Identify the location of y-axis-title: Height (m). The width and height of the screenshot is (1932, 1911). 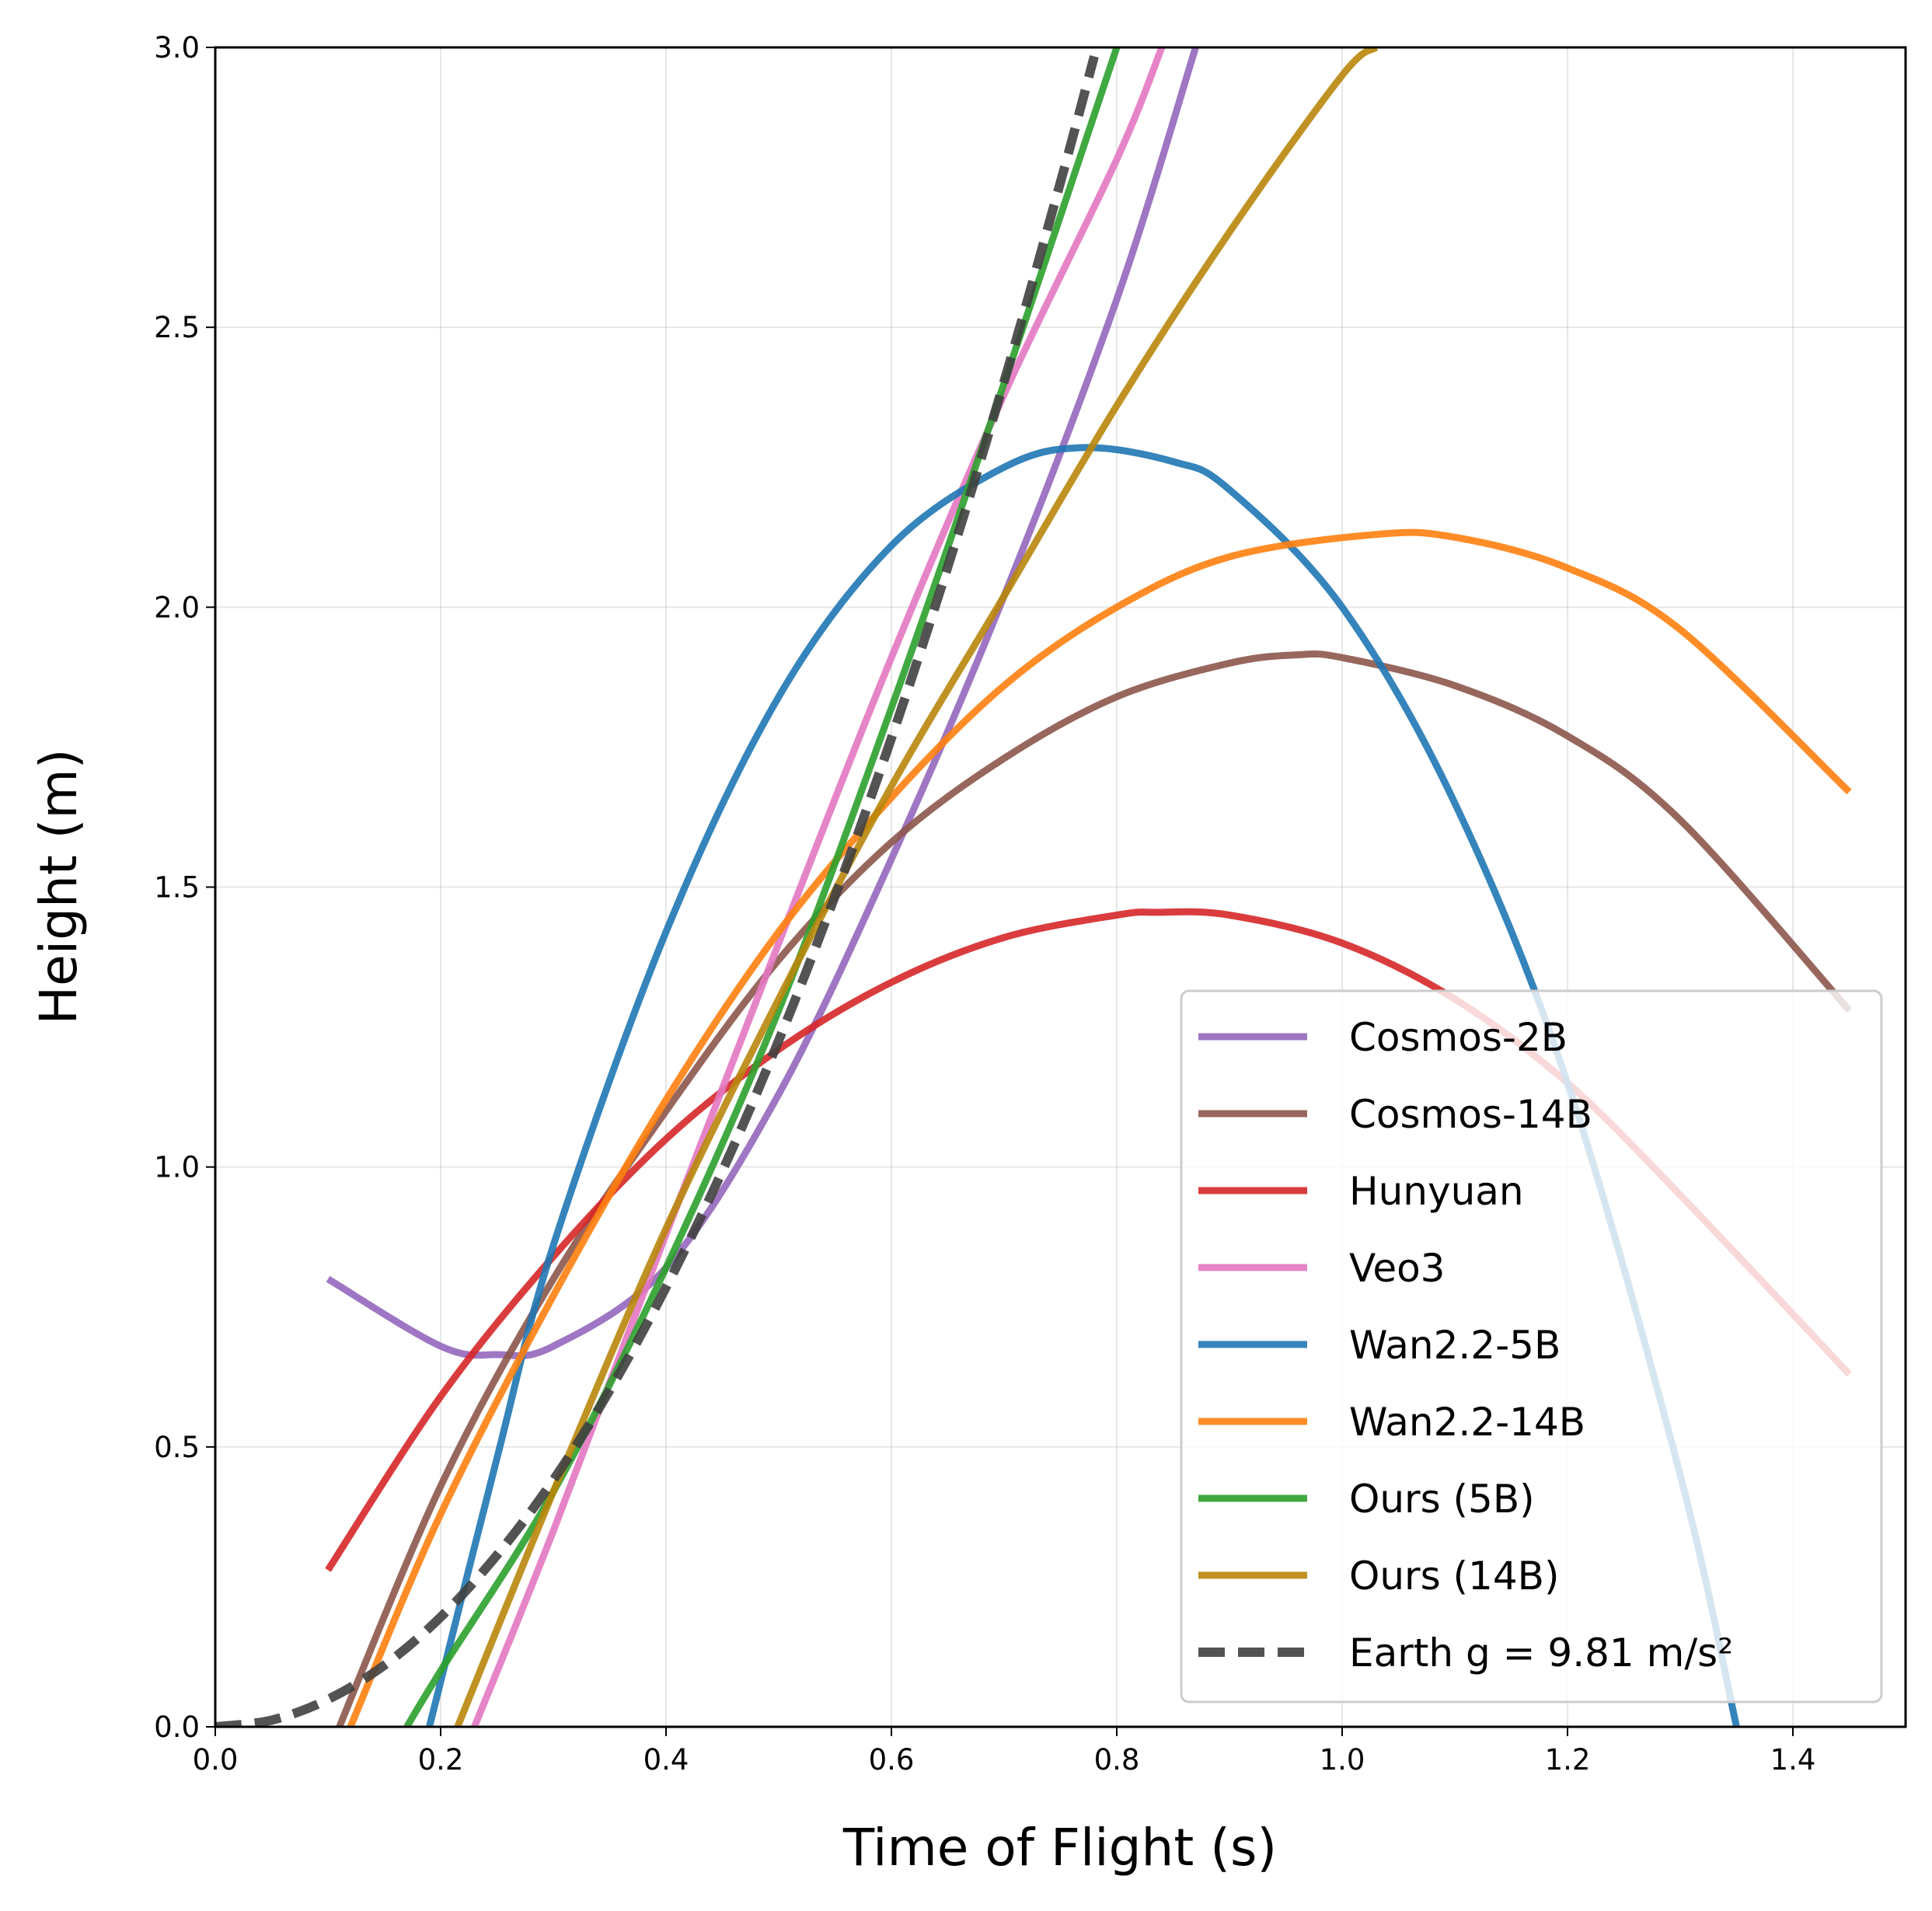
(59, 887).